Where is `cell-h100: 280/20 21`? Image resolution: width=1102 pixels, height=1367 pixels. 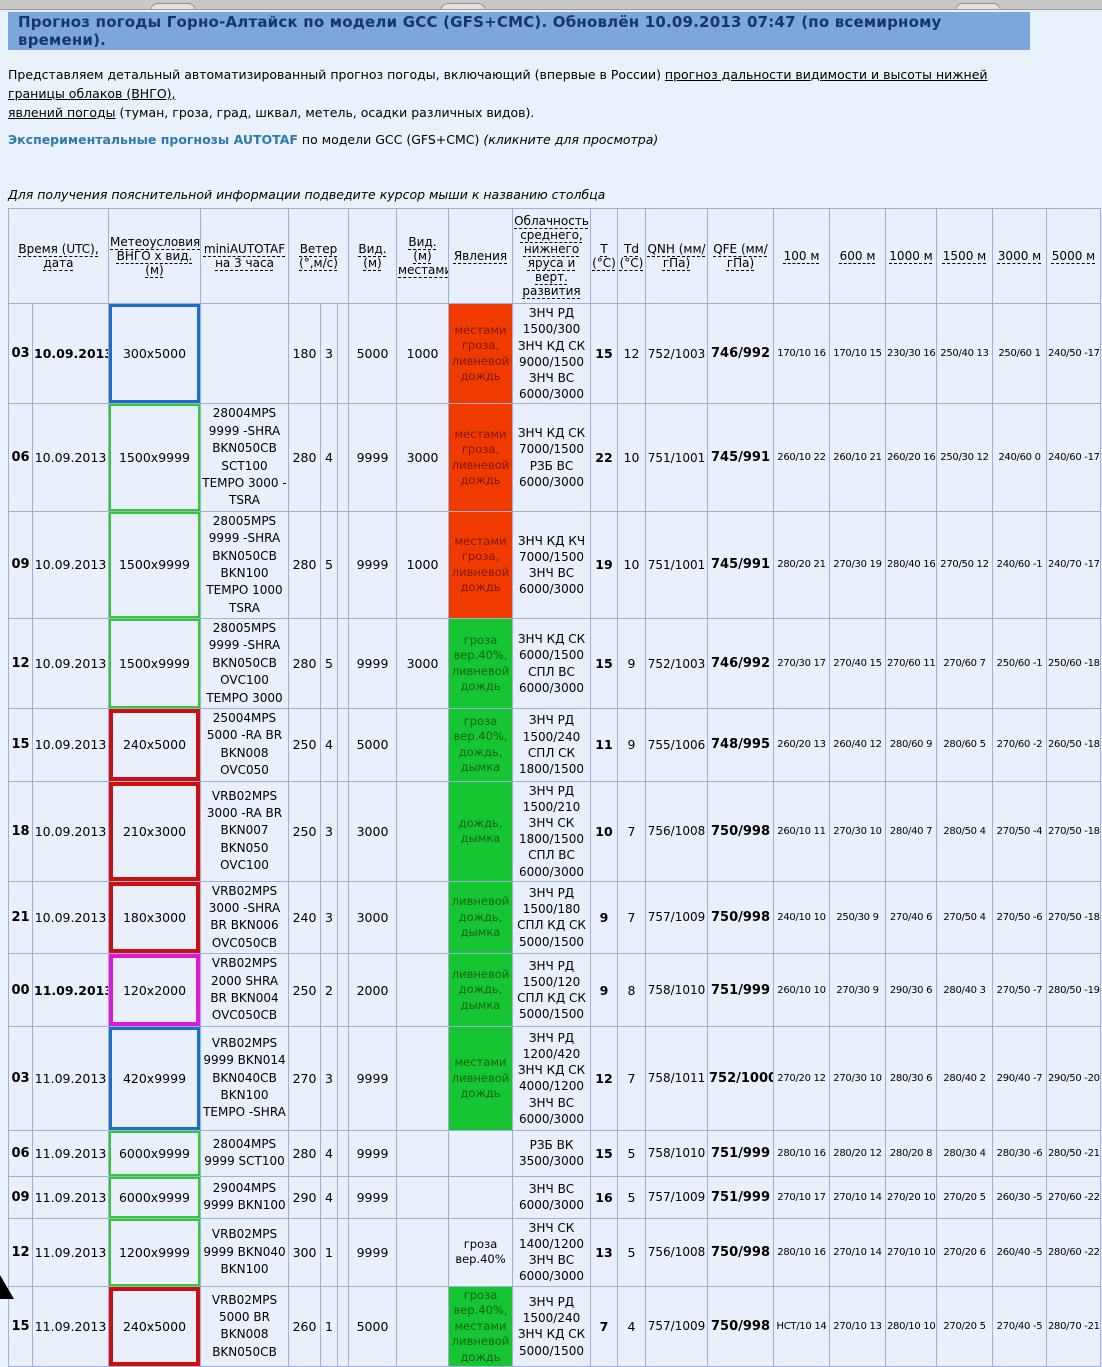 cell-h100: 280/20 21 is located at coordinates (801, 565).